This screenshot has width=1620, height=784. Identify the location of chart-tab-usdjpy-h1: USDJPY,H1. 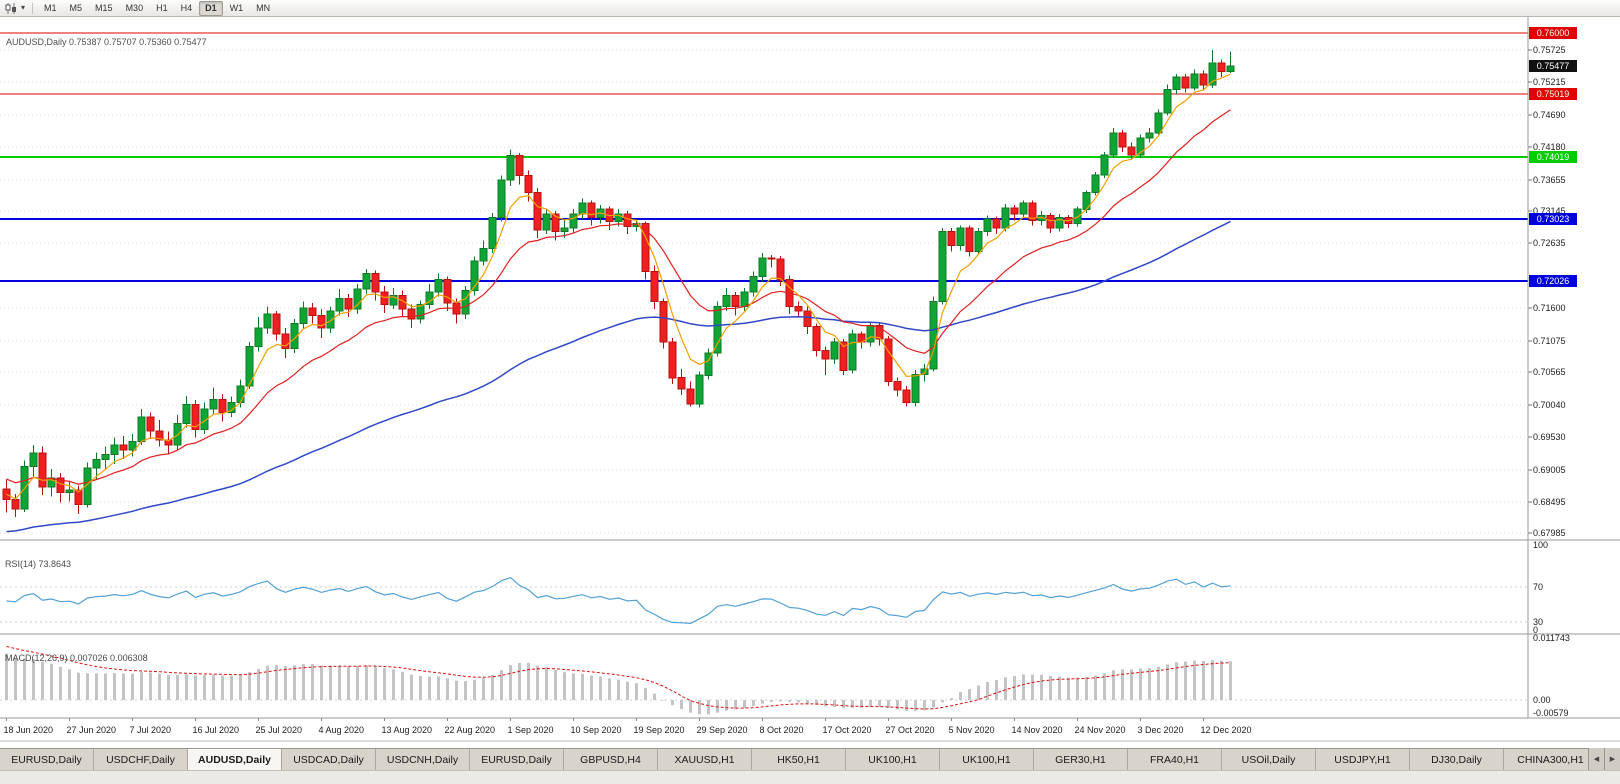
(1363, 759).